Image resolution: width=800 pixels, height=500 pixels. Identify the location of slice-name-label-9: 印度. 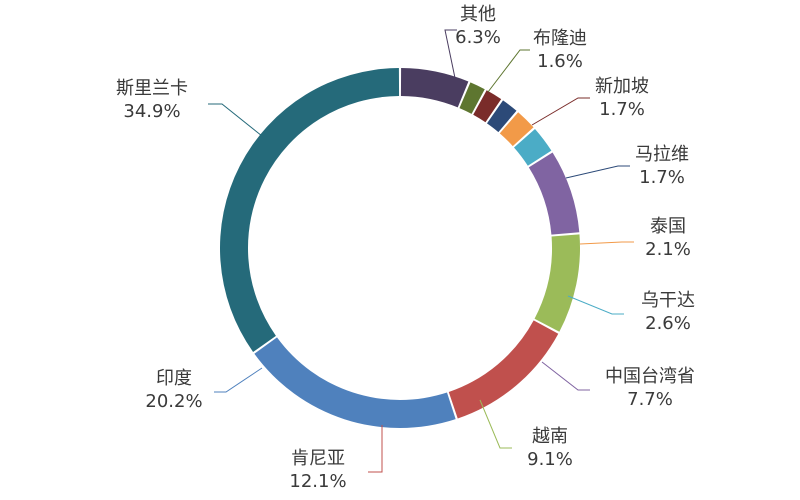
(174, 378).